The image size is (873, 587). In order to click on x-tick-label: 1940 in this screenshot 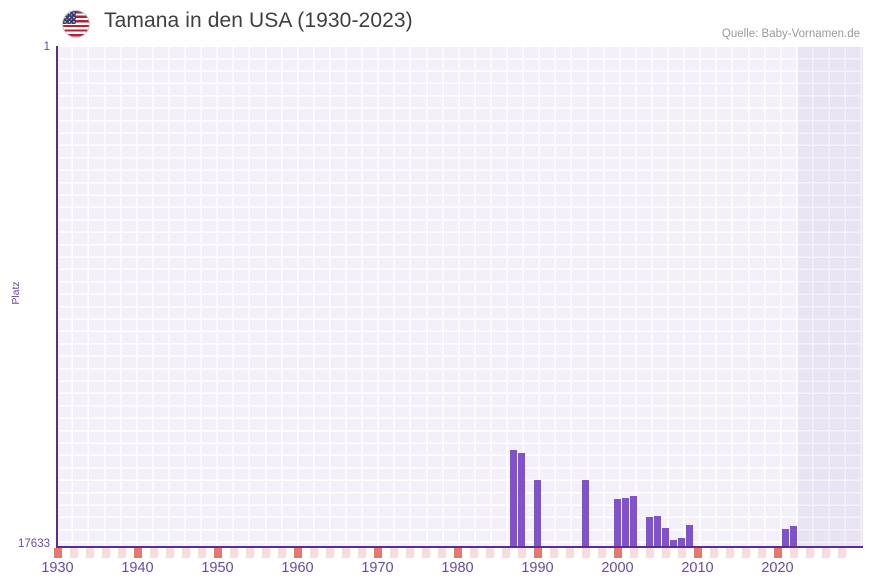, I will do `click(137, 568)`.